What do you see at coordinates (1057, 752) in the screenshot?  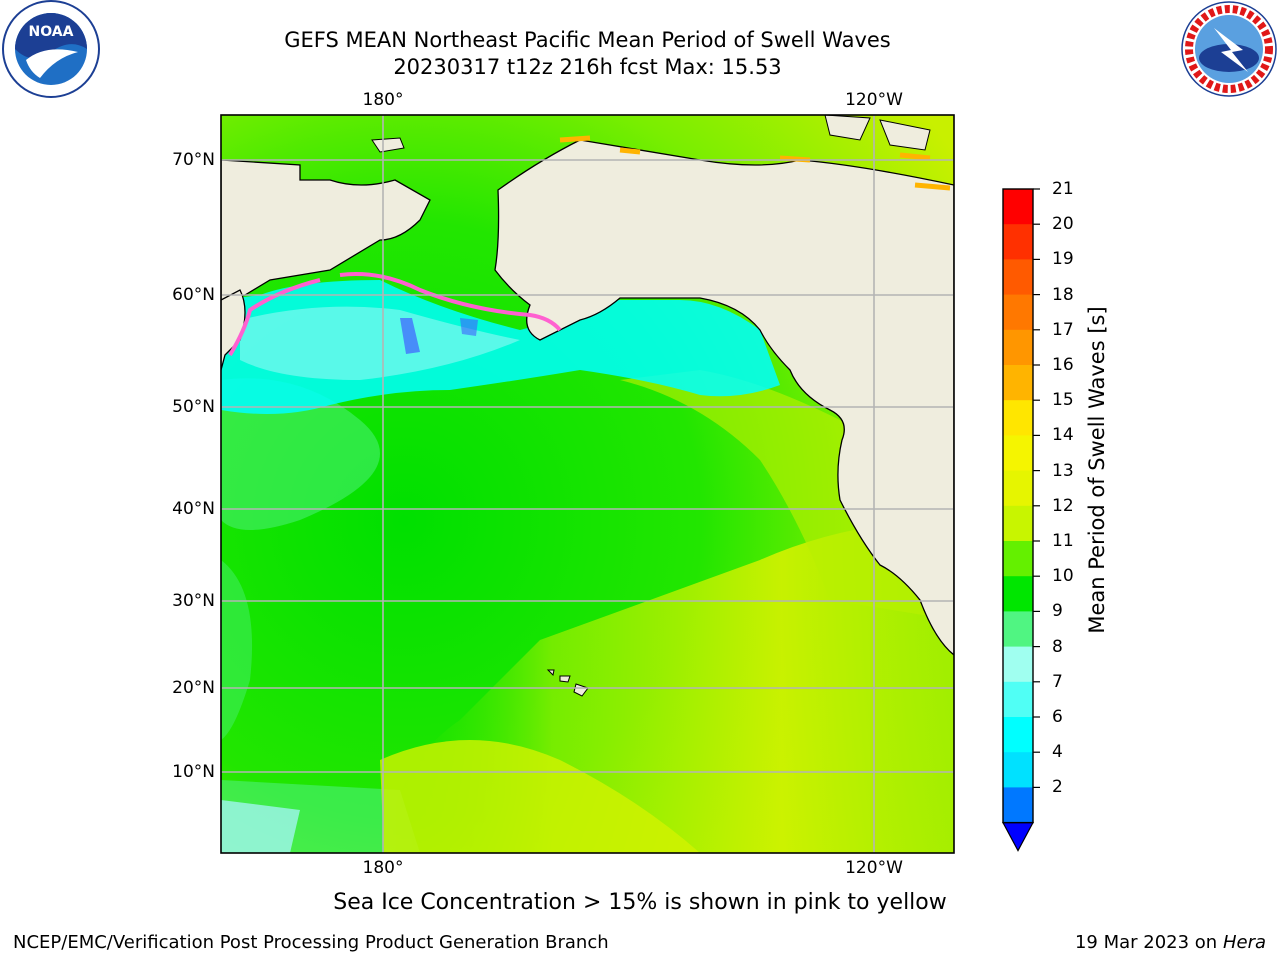 I see `colorbar-tick-label: 4` at bounding box center [1057, 752].